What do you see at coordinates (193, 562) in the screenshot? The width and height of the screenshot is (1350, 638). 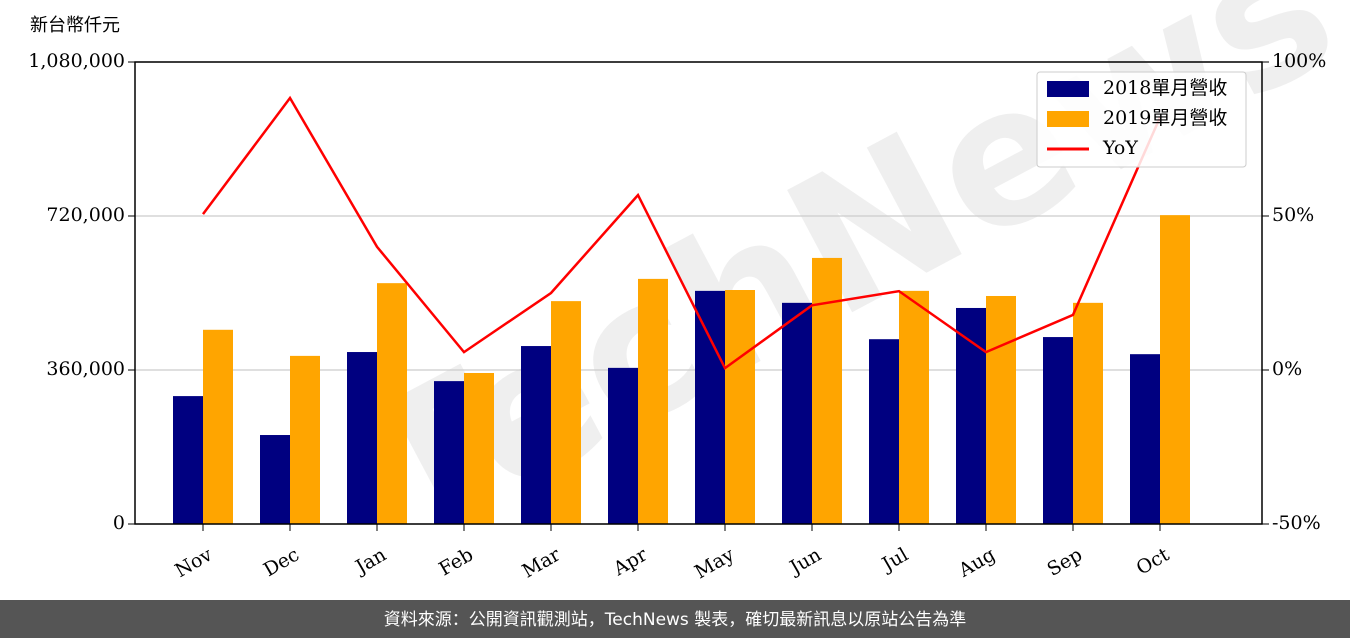 I see `x-tick-label: Nov` at bounding box center [193, 562].